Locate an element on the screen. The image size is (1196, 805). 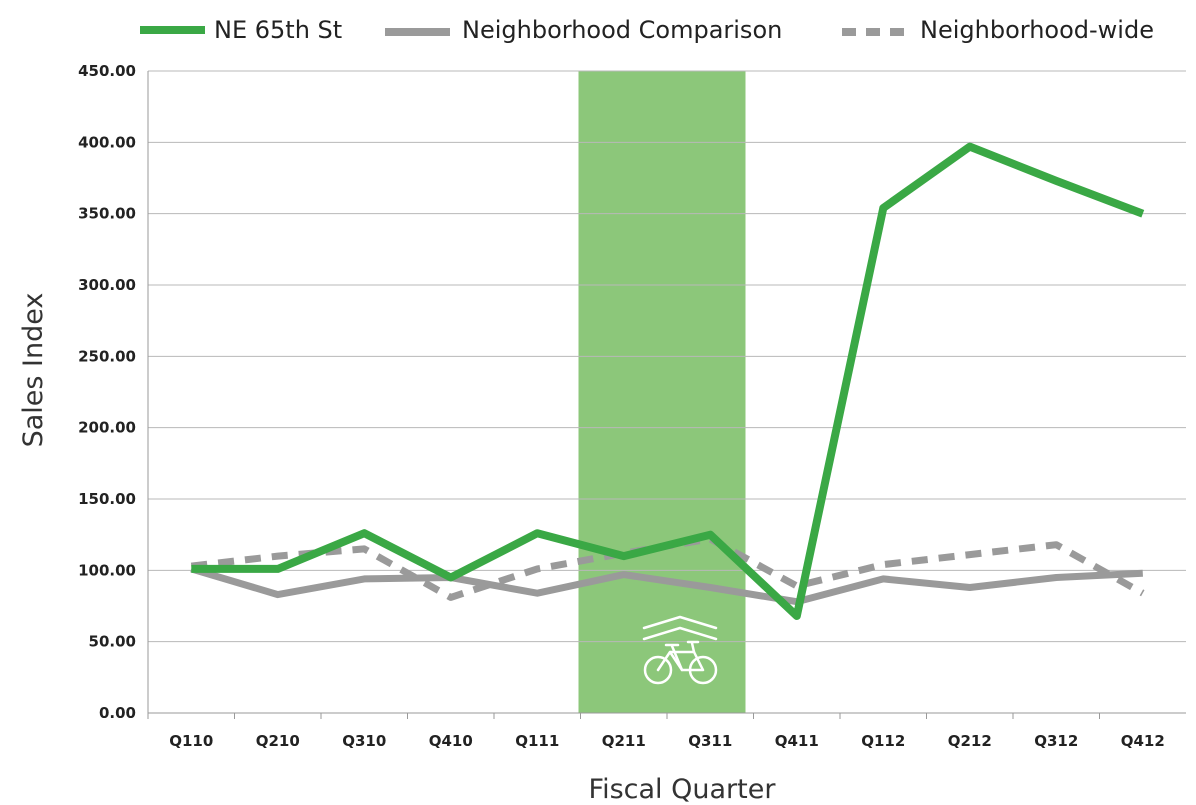
x-tick-label: Q312 is located at coordinates (1056, 741).